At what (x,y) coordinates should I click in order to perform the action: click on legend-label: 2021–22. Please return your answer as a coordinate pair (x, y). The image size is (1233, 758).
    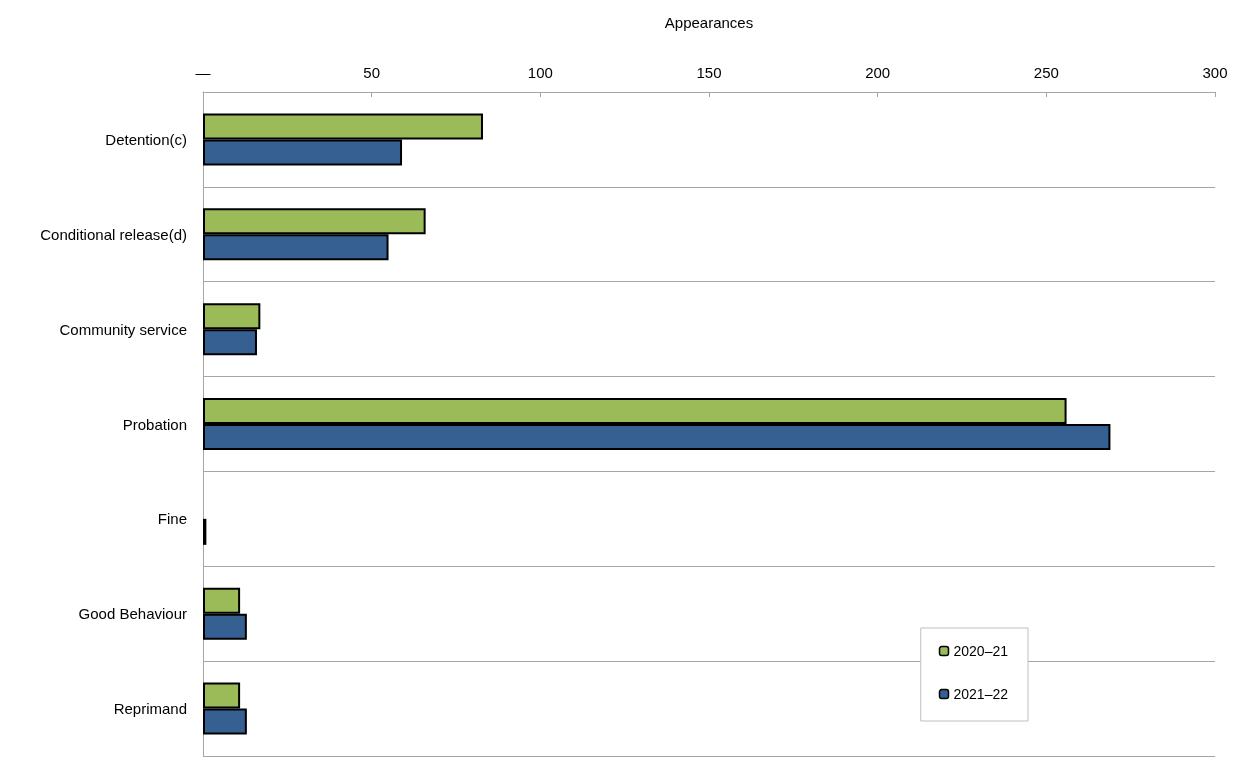
    Looking at the image, I should click on (981, 694).